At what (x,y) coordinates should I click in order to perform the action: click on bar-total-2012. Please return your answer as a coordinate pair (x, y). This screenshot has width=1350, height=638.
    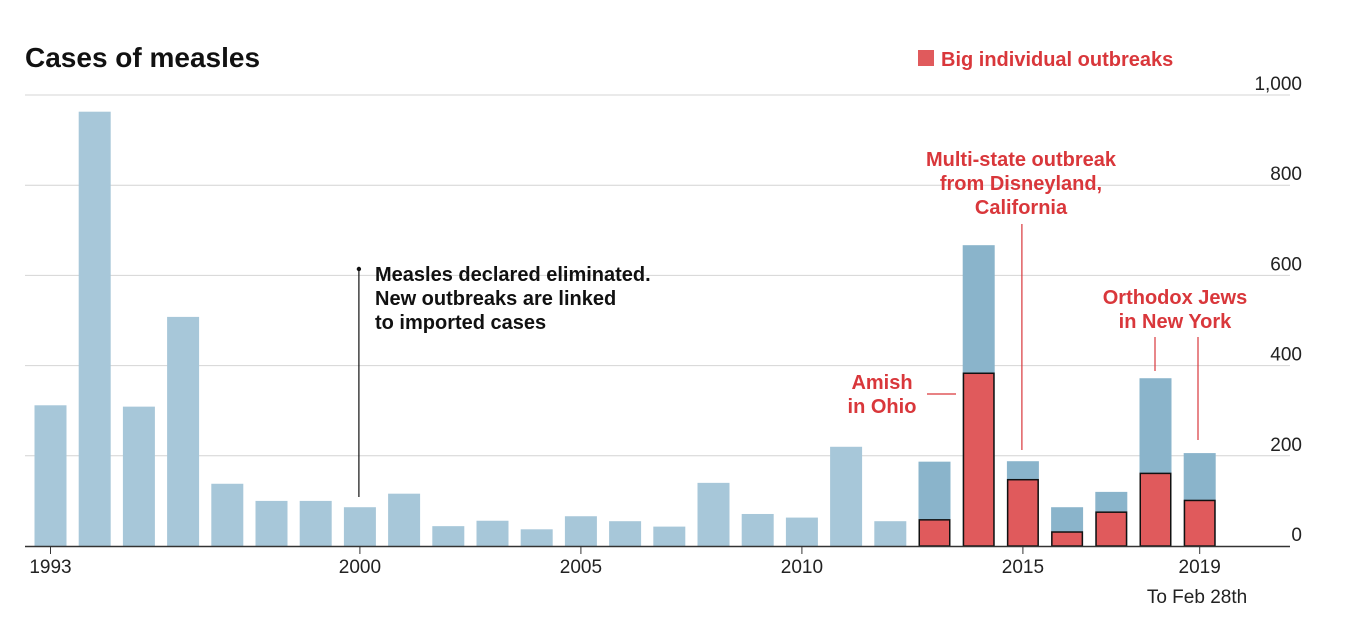
    Looking at the image, I should click on (890, 533).